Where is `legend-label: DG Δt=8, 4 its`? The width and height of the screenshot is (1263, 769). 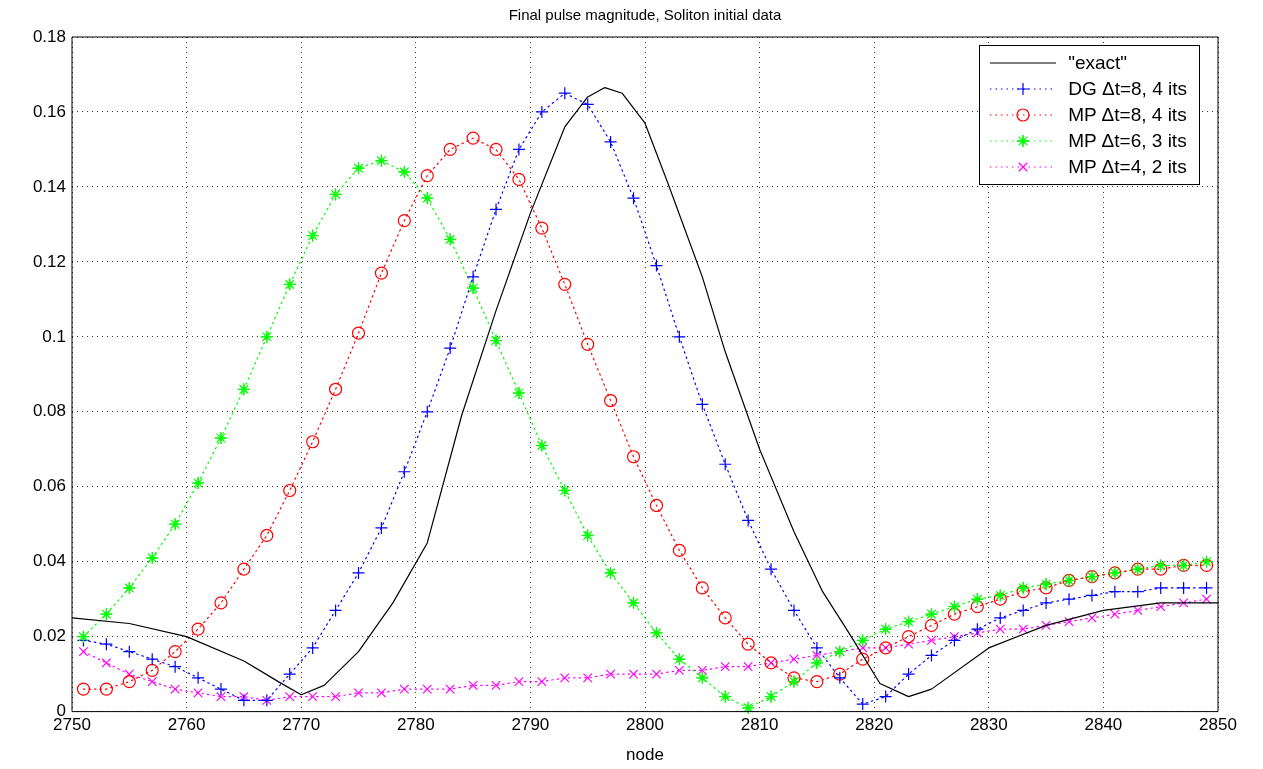 legend-label: DG Δt=8, 4 its is located at coordinates (1127, 89).